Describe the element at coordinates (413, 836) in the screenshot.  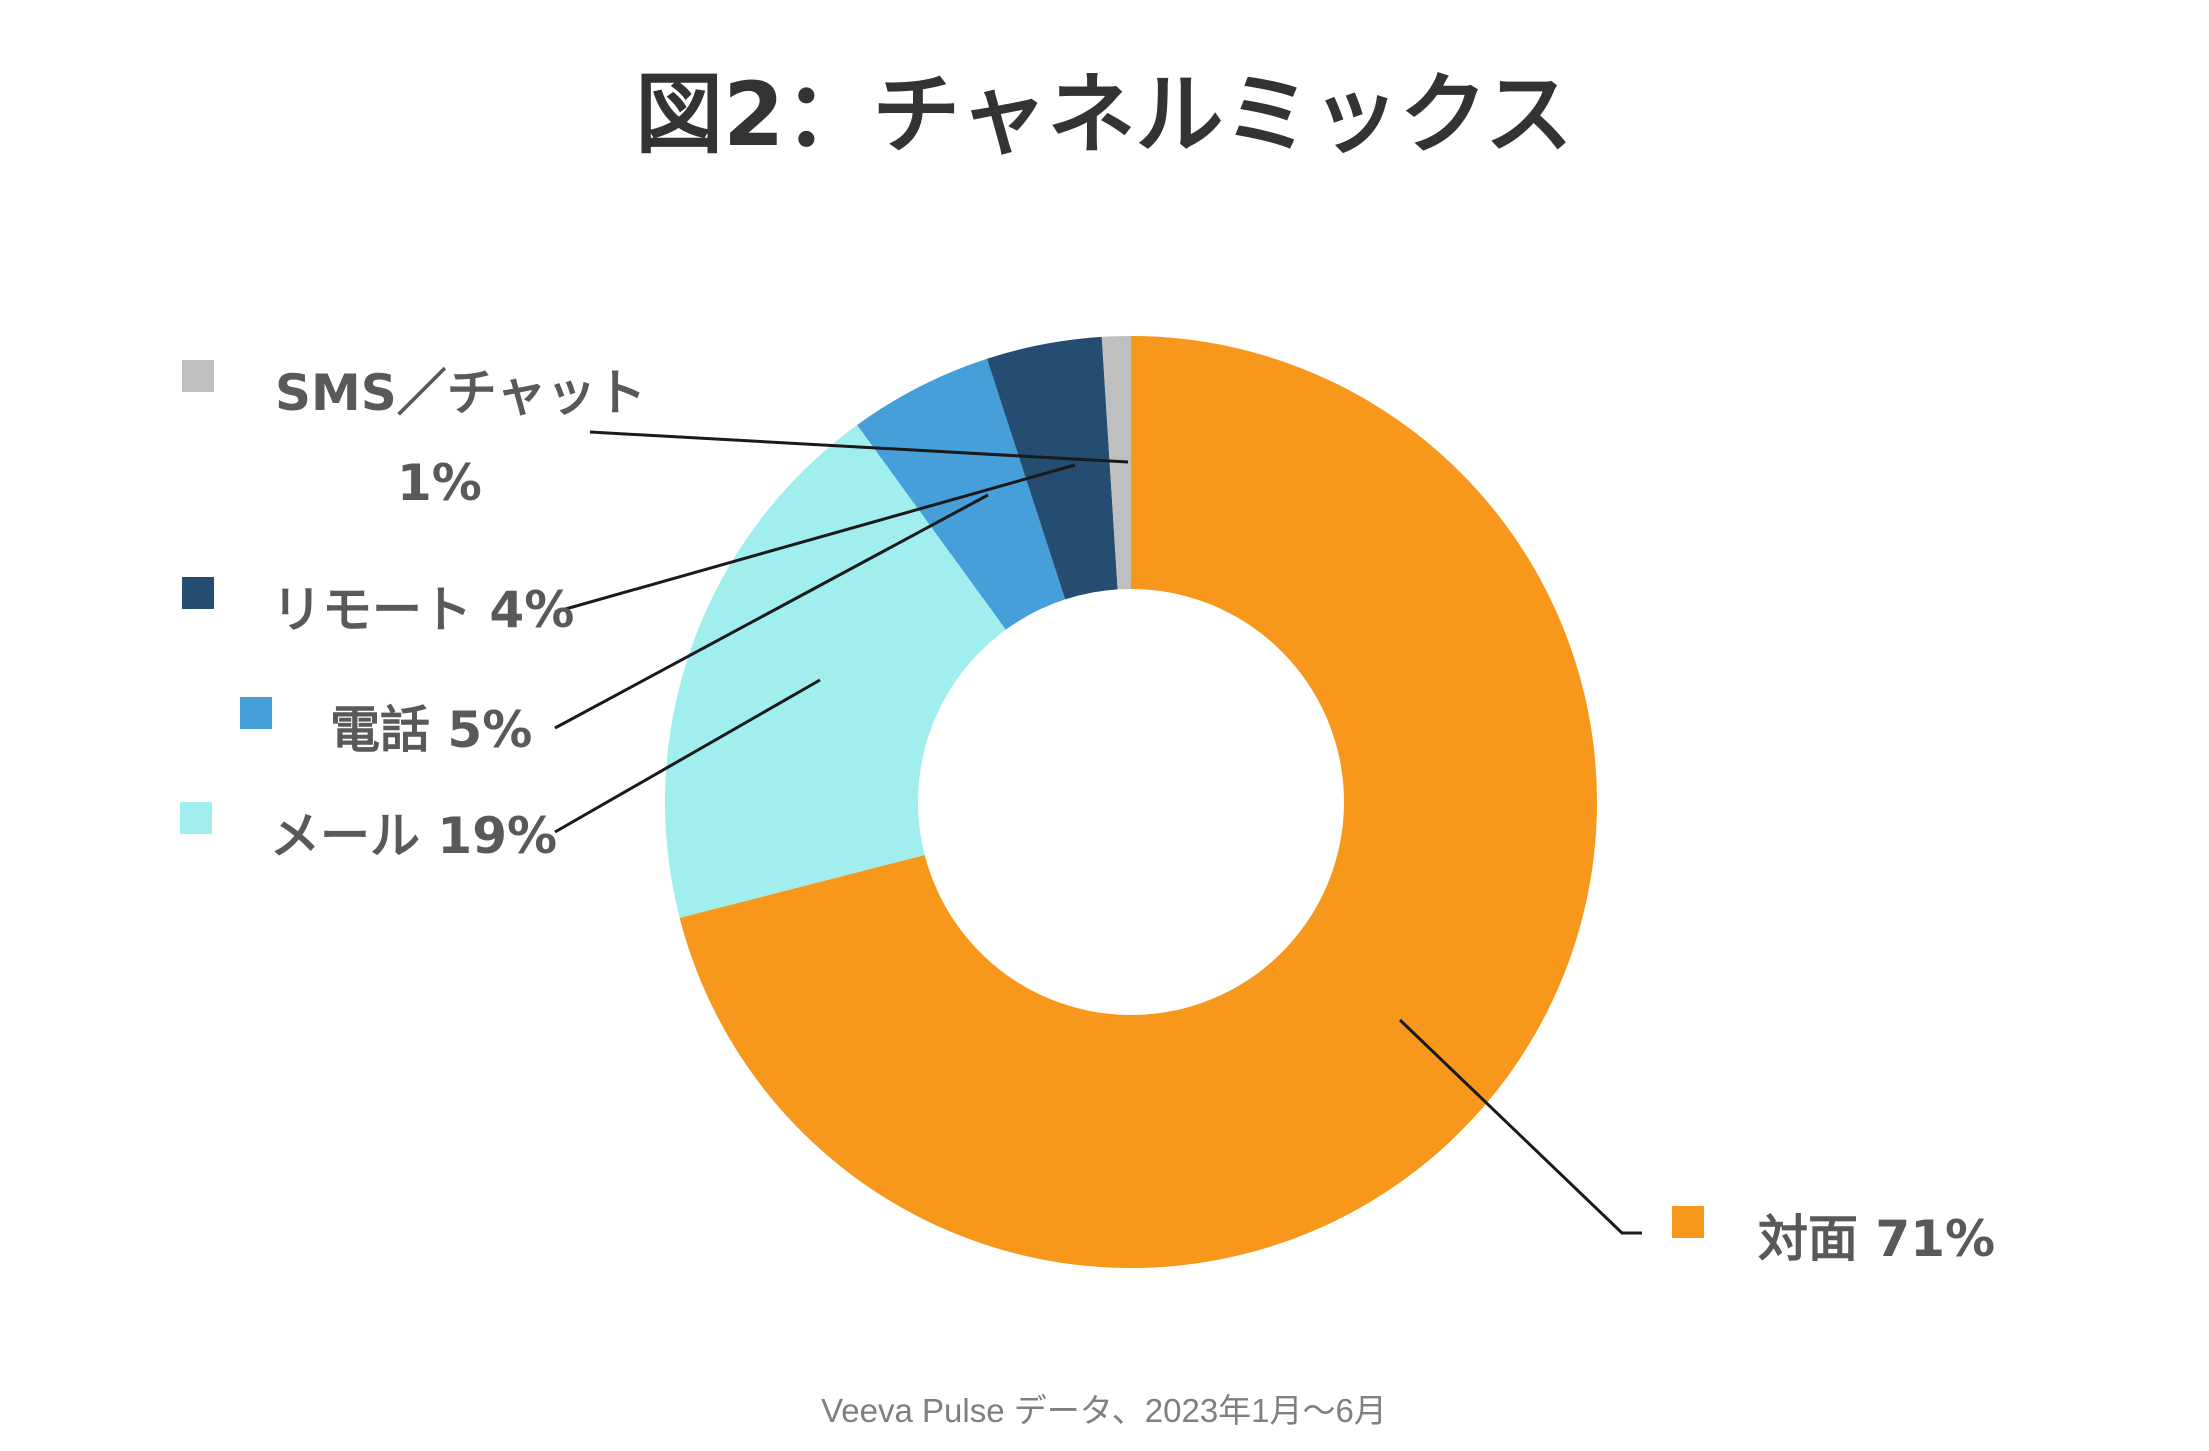
I see `data-label-email: メール 19%` at that location.